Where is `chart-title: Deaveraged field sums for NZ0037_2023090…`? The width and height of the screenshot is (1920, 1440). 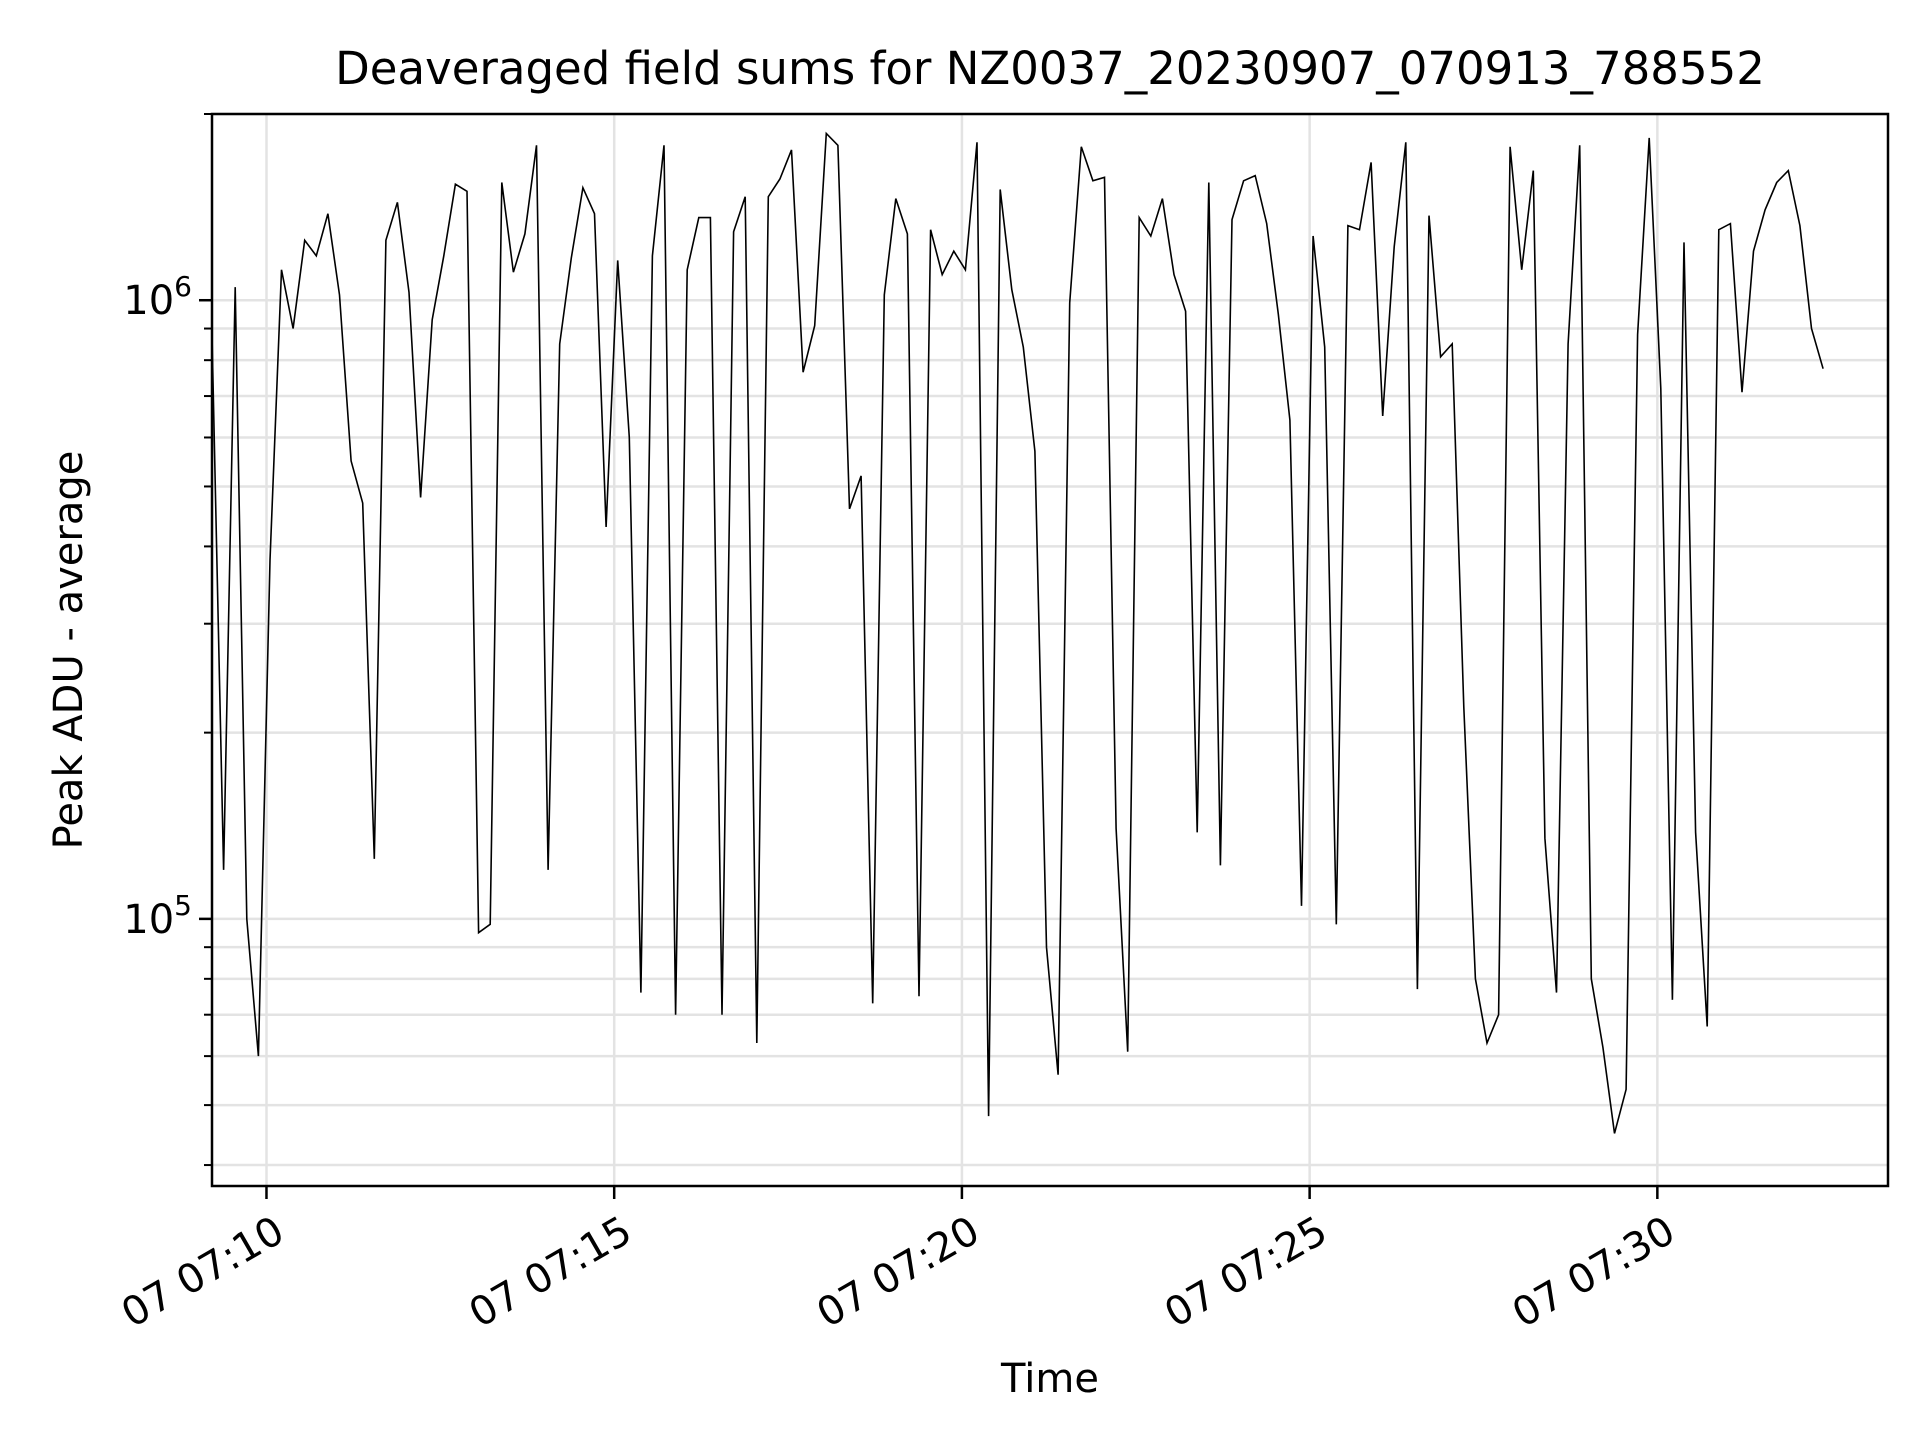 chart-title: Deaveraged field sums for NZ0037_2023090… is located at coordinates (1050, 68).